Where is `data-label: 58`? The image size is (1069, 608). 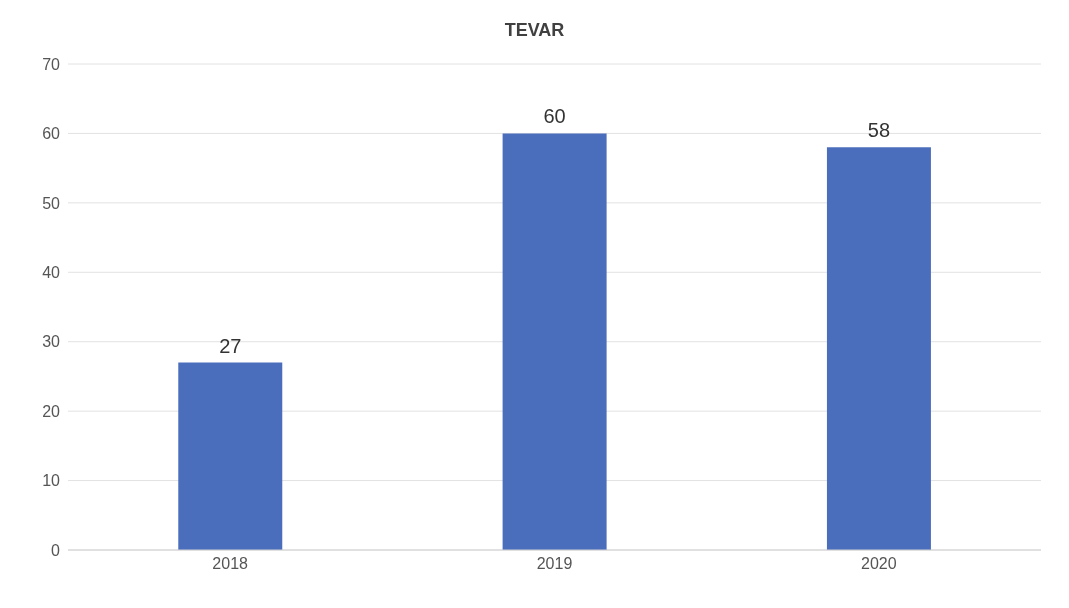 data-label: 58 is located at coordinates (879, 130).